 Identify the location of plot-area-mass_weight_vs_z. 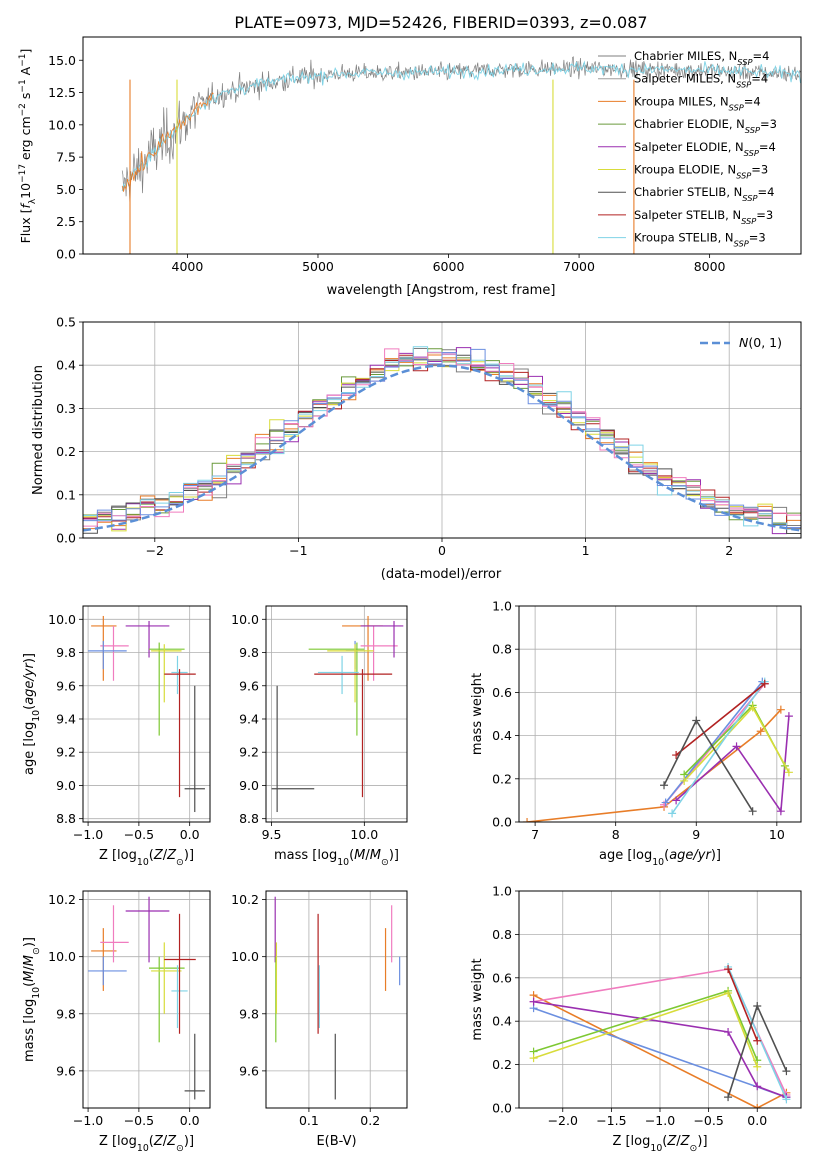
(660, 1035).